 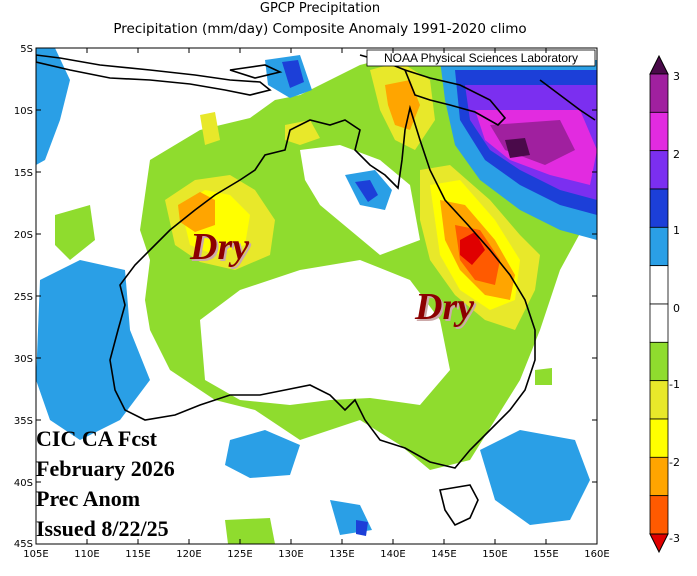 I want to click on lat-label: 10S, so click(x=23, y=111).